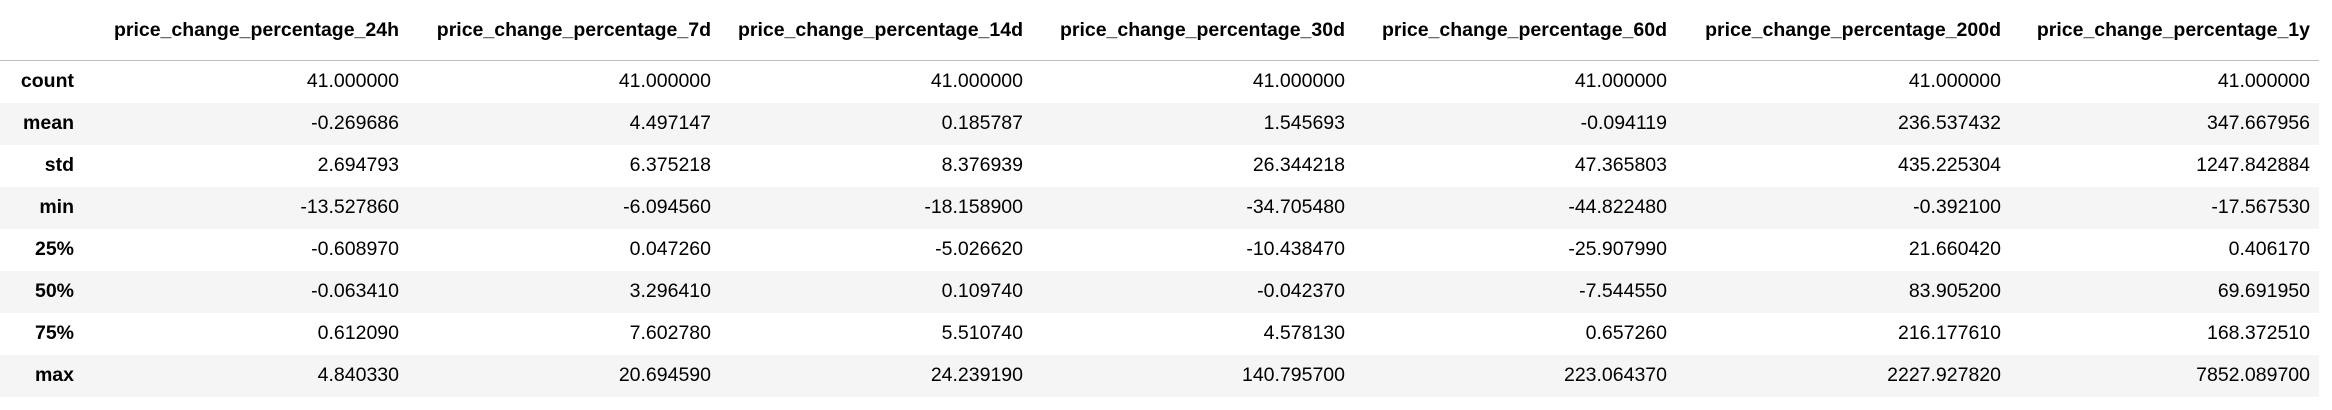 This screenshot has height=410, width=2332. What do you see at coordinates (2258, 123) in the screenshot?
I see `table-cell: 347.667956` at bounding box center [2258, 123].